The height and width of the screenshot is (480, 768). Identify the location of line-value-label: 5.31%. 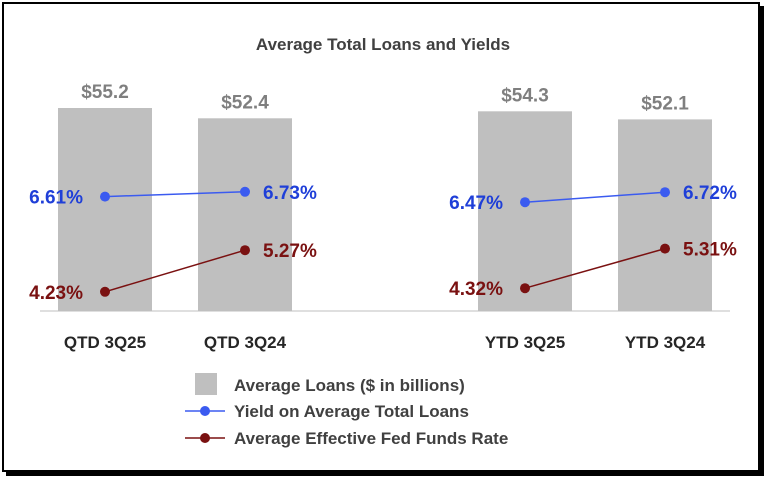
(710, 250).